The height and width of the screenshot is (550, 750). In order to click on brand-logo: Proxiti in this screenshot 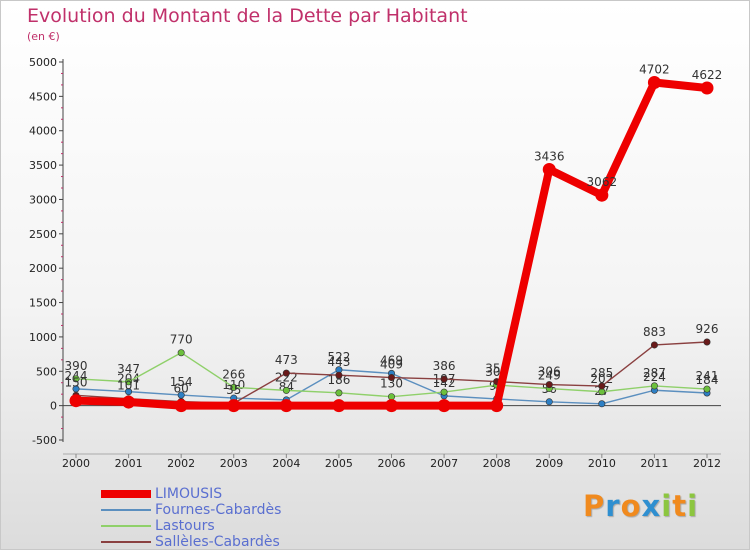, I will do `click(640, 506)`.